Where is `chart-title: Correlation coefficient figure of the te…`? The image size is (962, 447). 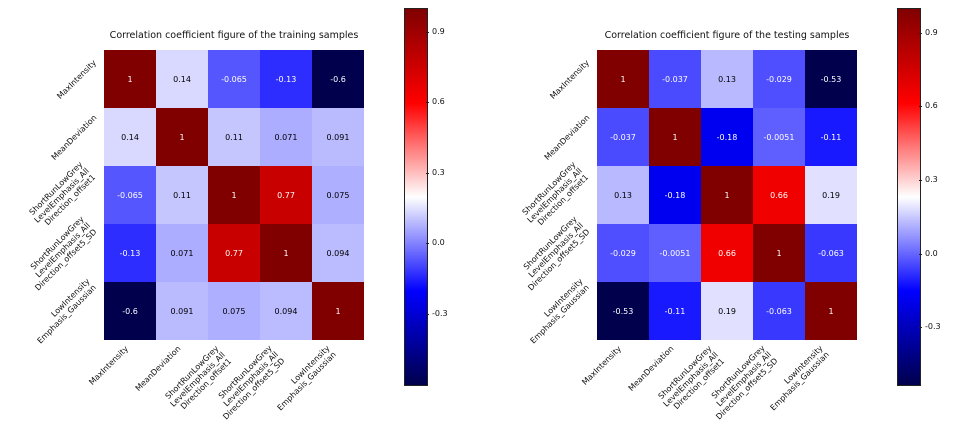
chart-title: Correlation coefficient figure of the te… is located at coordinates (727, 35).